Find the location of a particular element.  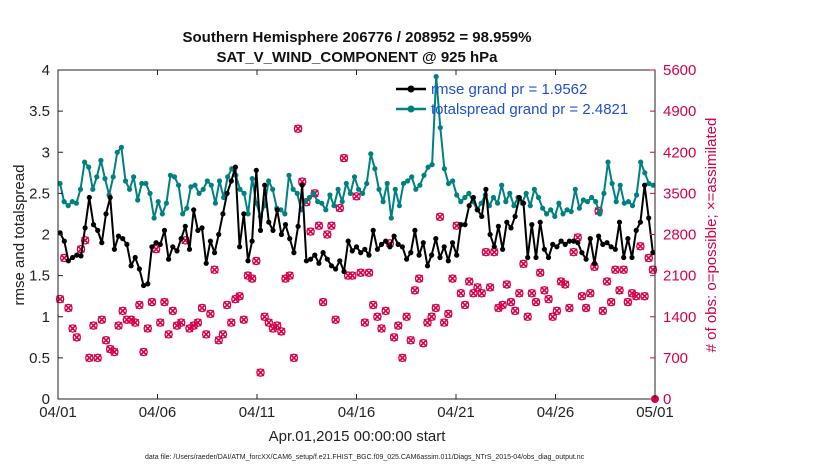

y-left-tick-label: 4 is located at coordinates (46, 70).